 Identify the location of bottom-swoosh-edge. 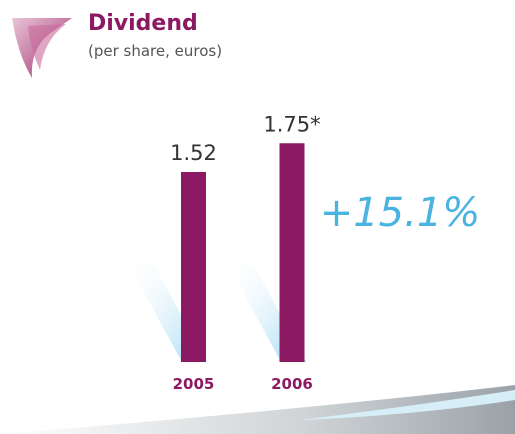
(407, 405).